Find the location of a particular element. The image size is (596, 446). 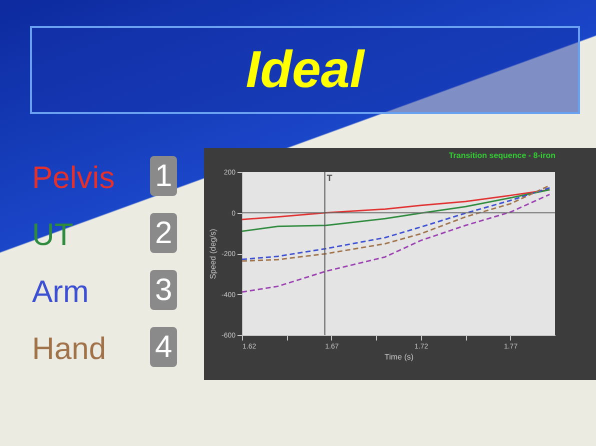

chart-subtitle: Transition sequence - 8-iron is located at coordinates (502, 155).